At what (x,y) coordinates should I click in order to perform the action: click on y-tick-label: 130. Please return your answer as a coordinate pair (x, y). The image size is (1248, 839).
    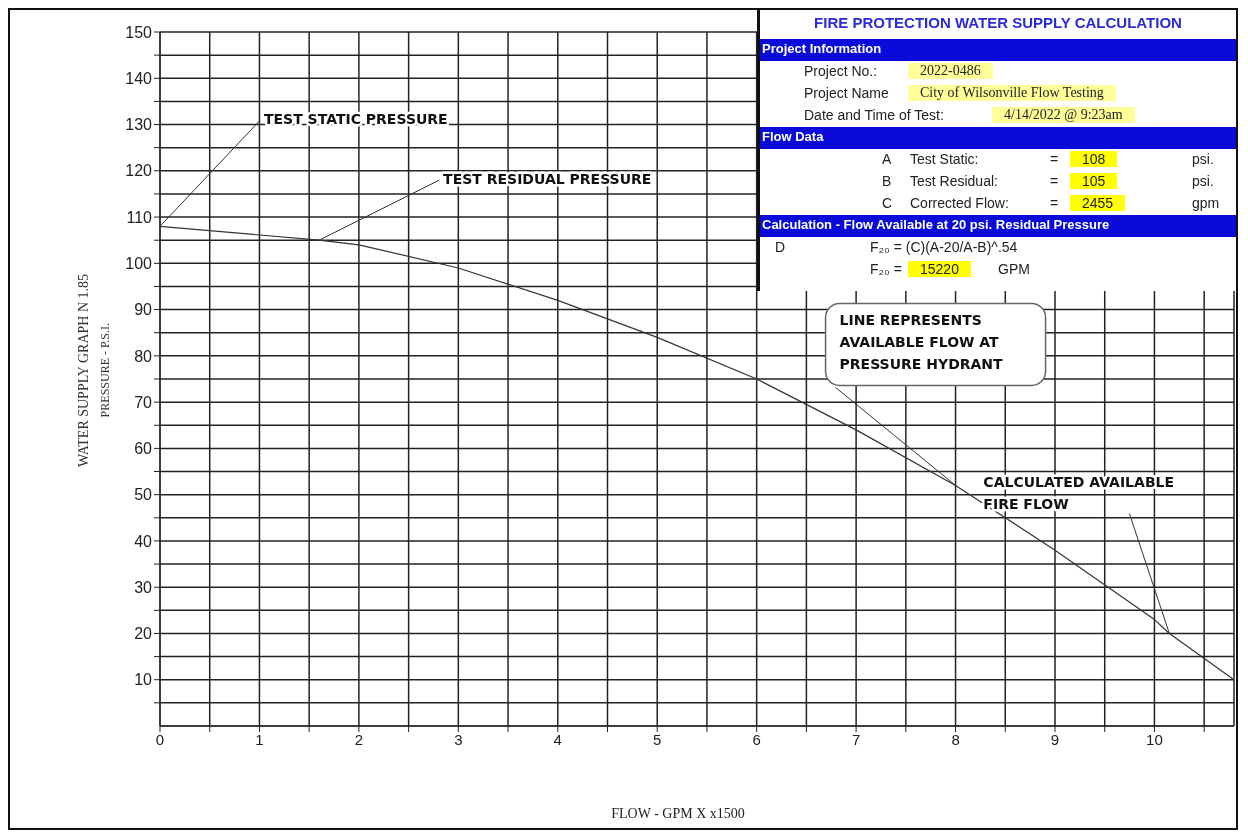
    Looking at the image, I should click on (139, 125).